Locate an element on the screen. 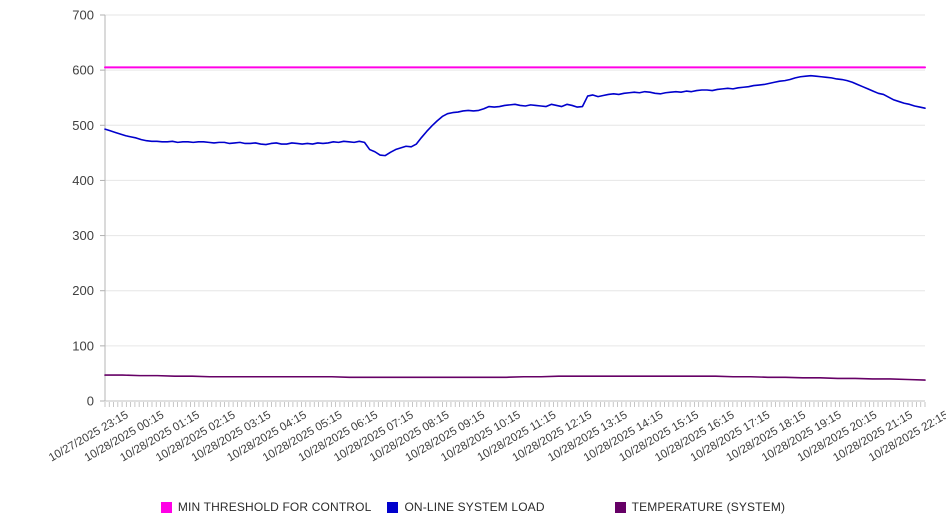  legend-item-online-system-load: ON-LINE SYSTEM LOAD is located at coordinates (466, 507).